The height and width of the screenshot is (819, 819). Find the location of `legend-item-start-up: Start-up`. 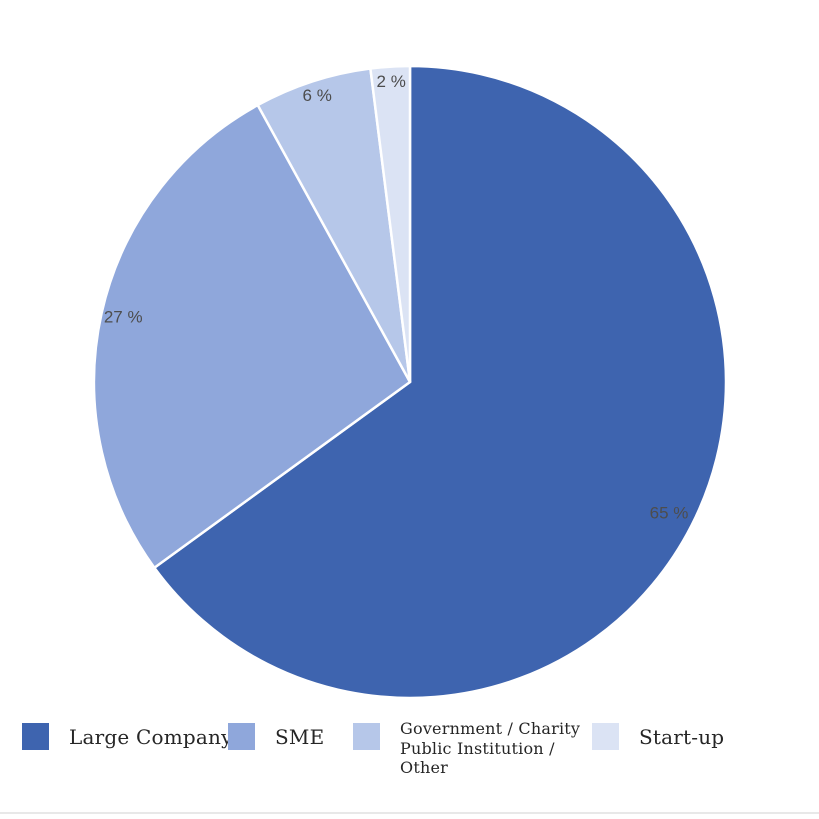

legend-item-start-up: Start-up is located at coordinates (658, 736).